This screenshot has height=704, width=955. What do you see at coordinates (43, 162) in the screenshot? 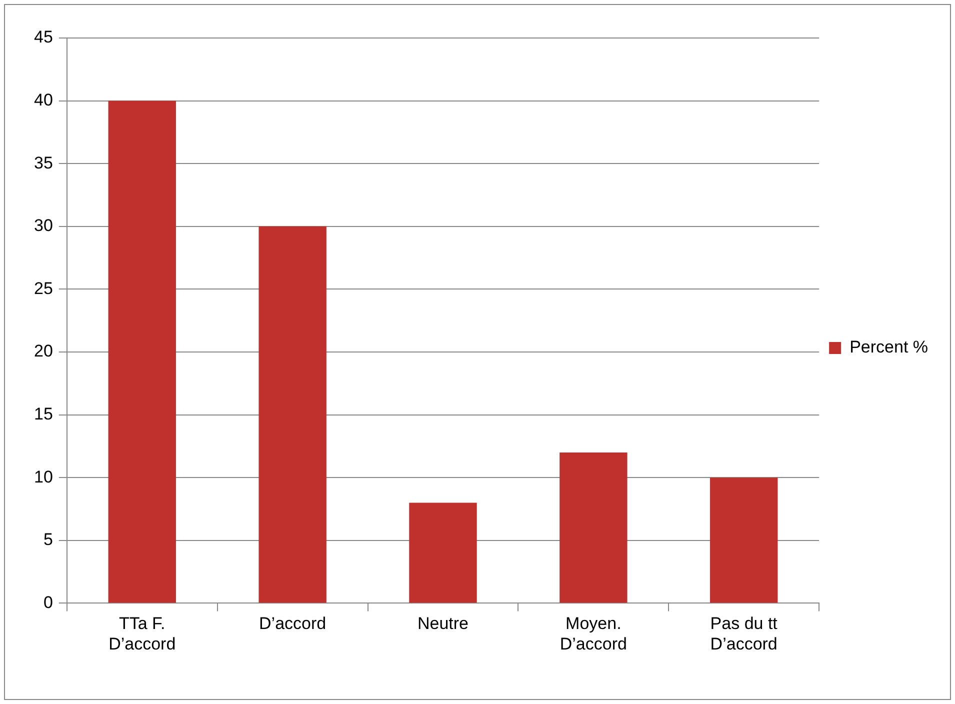
I see `y-tick-label: 35` at bounding box center [43, 162].